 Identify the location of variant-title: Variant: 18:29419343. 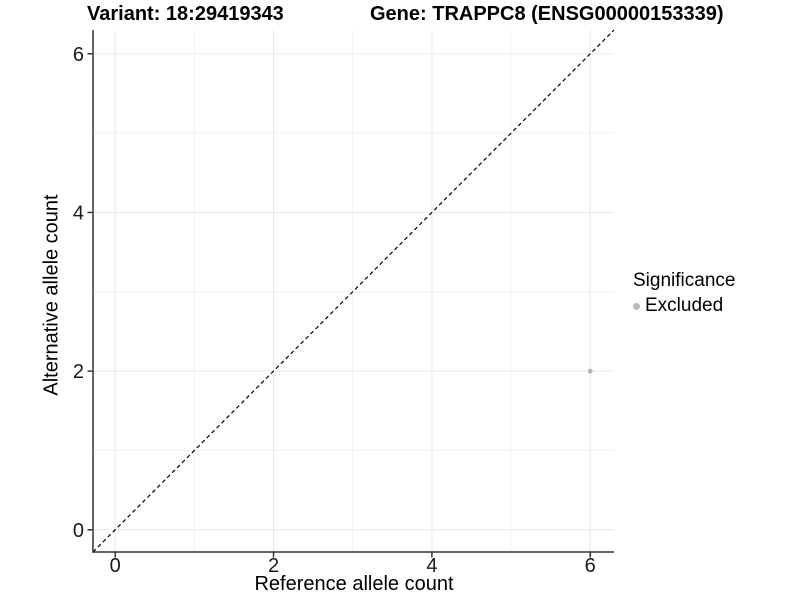
(185, 14).